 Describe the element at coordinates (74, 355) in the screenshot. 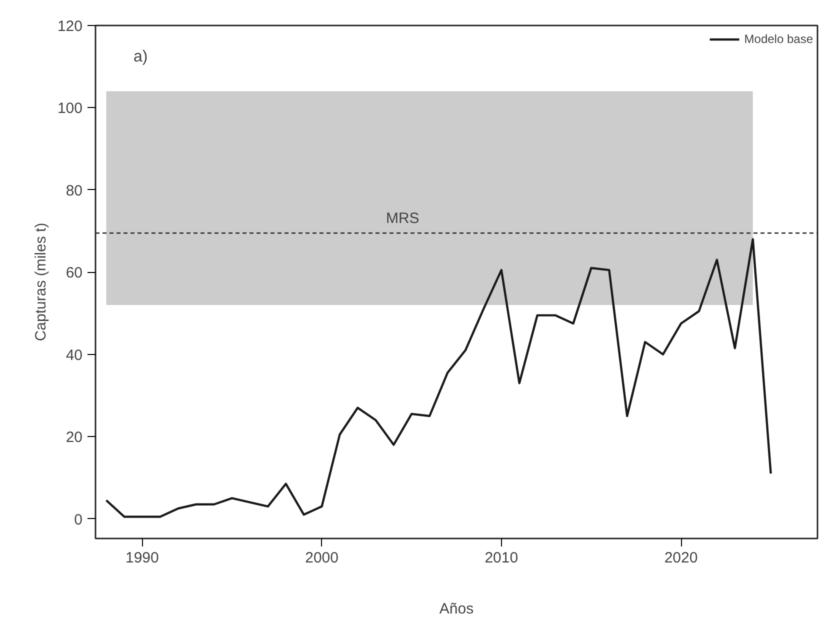

I see `y-tick-label: 40` at that location.